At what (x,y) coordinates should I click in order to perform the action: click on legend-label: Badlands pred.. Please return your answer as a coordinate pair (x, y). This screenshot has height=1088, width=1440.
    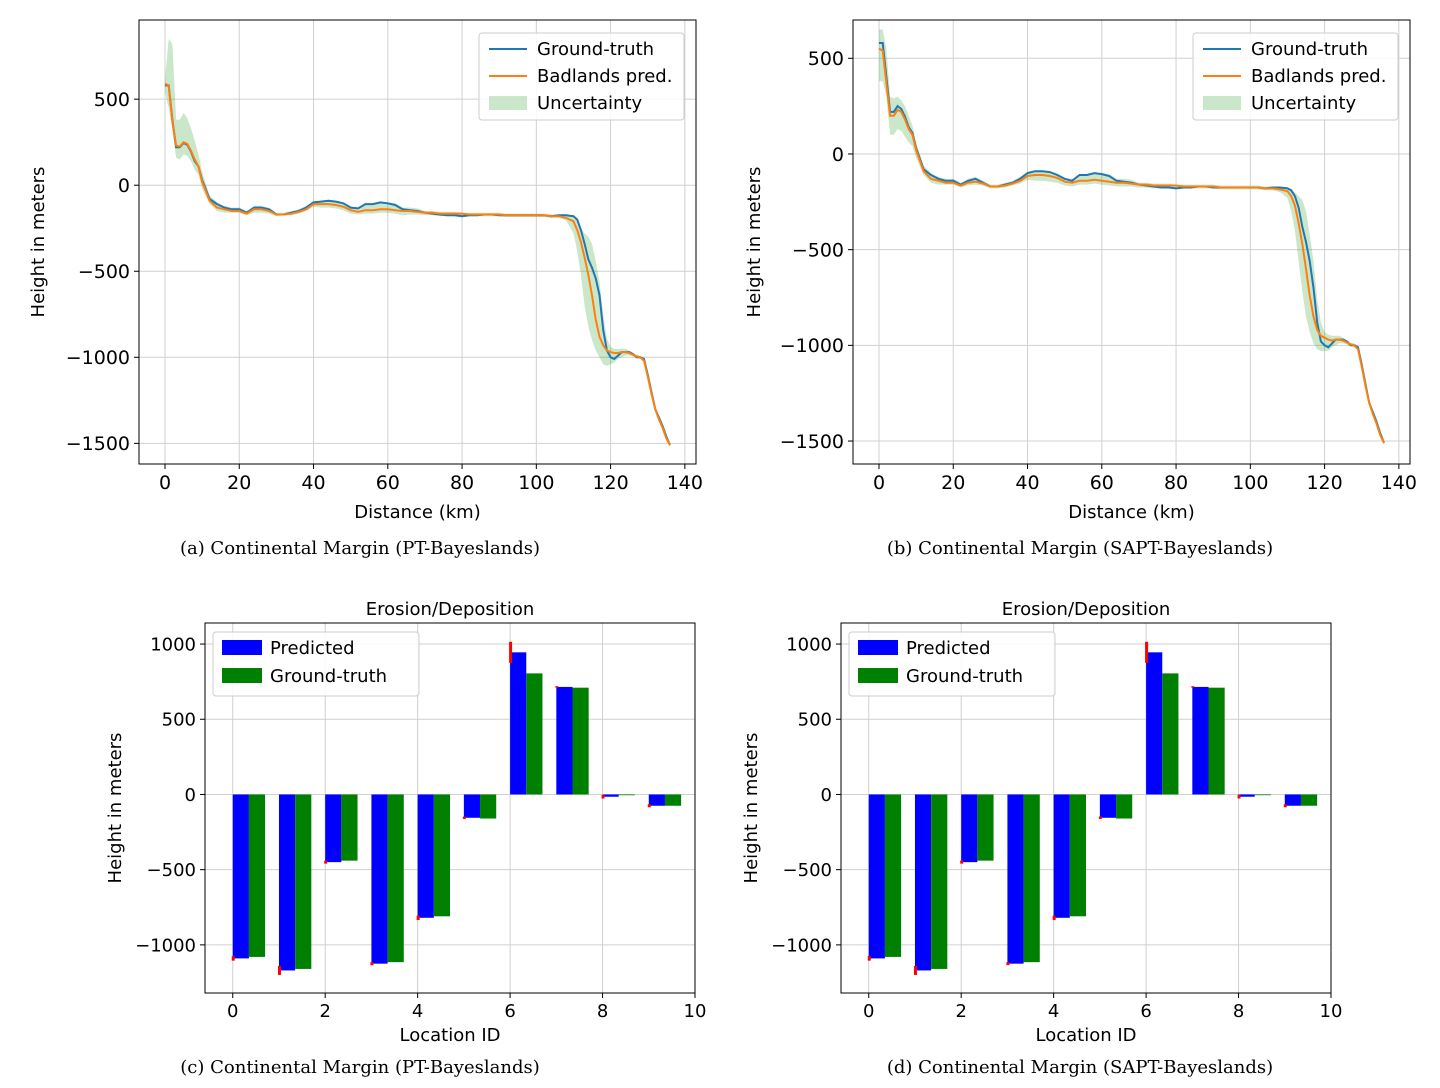
    Looking at the image, I should click on (604, 76).